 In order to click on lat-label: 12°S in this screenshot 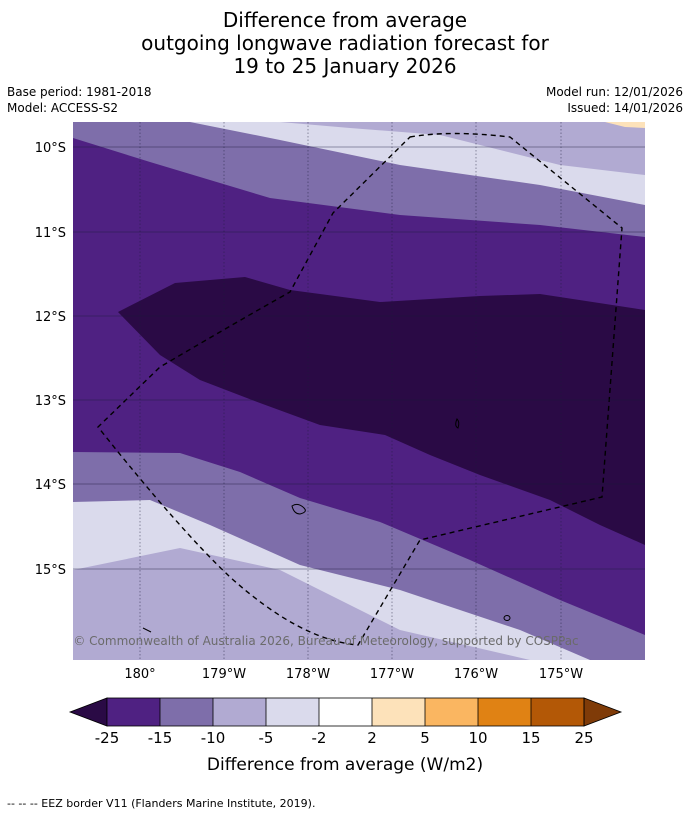, I will do `click(50, 317)`.